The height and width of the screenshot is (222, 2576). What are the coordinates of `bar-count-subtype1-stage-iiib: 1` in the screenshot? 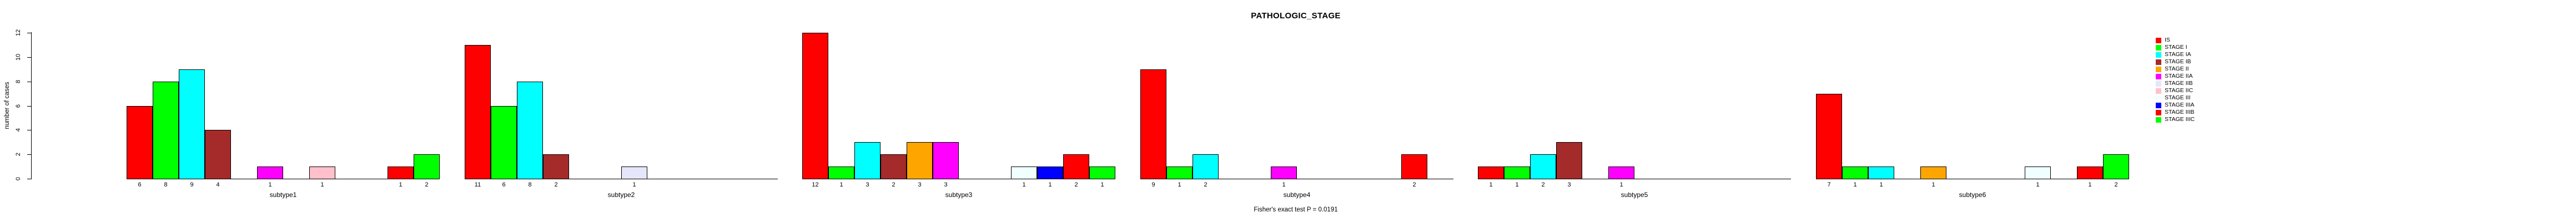 It's located at (400, 185).